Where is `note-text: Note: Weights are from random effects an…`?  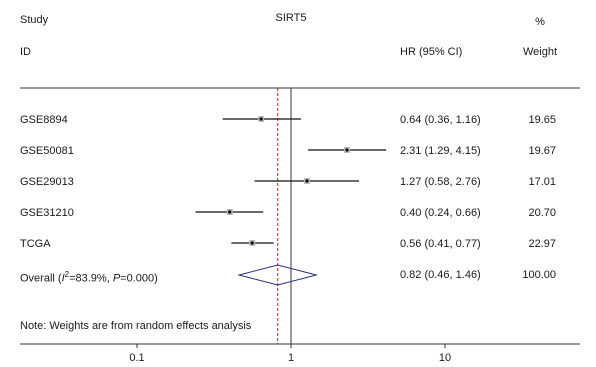
note-text: Note: Weights are from random effects an… is located at coordinates (136, 326).